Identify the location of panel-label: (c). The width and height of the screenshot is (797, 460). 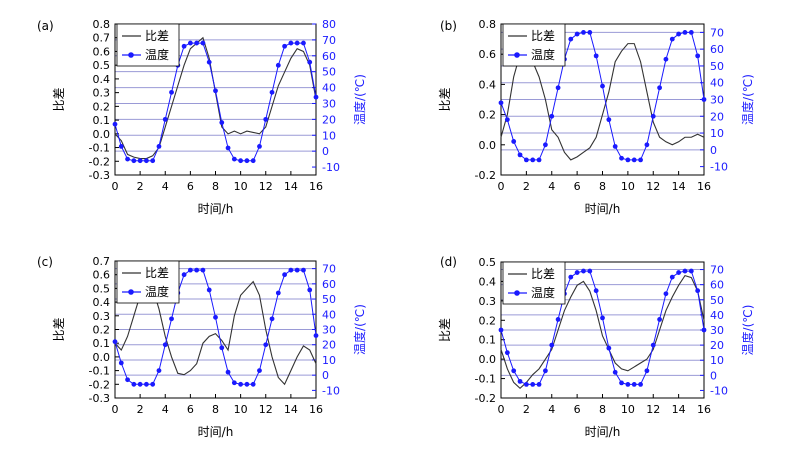
(45, 262).